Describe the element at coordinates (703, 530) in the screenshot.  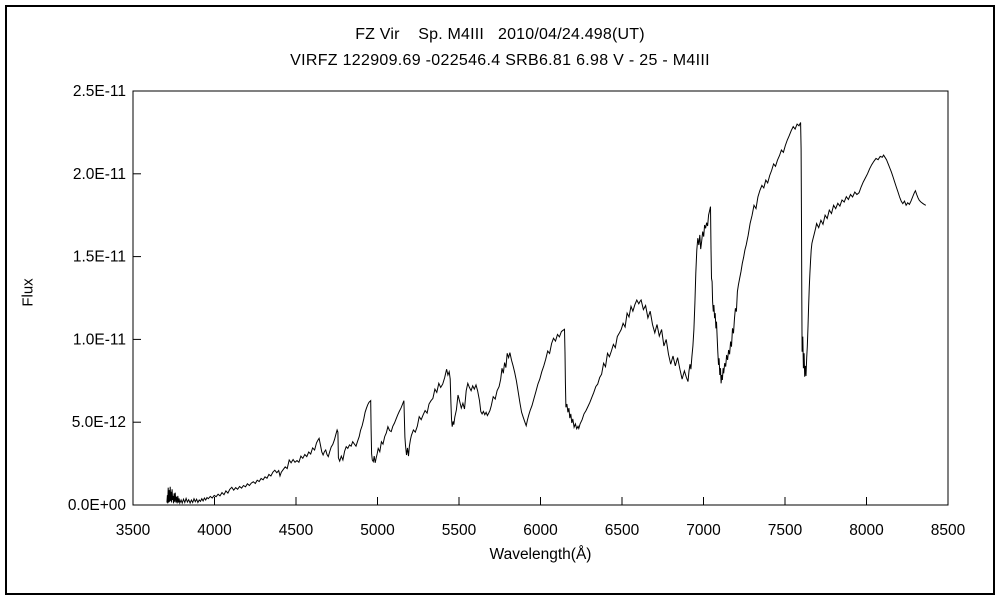
I see `x-tick-label: 7000` at that location.